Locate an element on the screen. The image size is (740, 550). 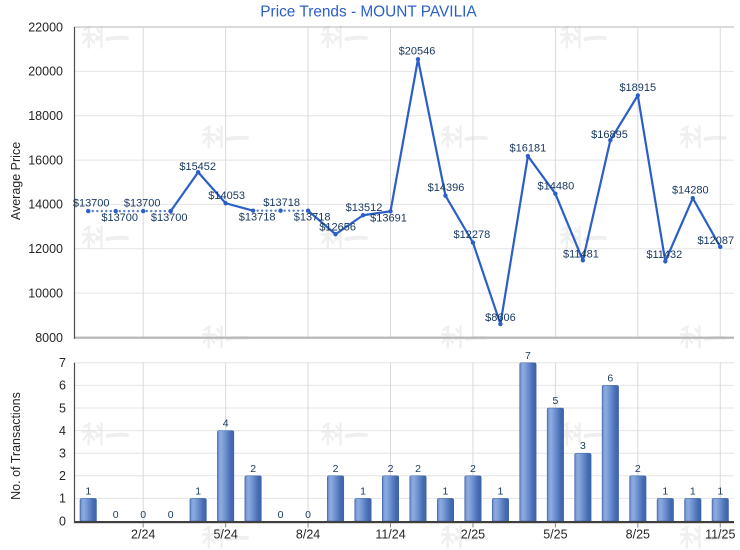
svg-text: $13512 is located at coordinates (364, 208).